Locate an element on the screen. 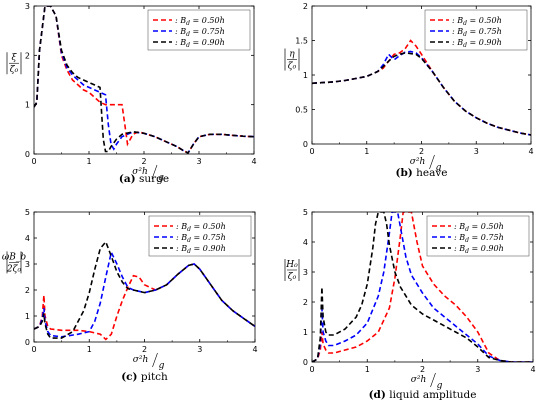 Image resolution: width=550 pixels, height=411 pixels. y-label-numerator: η is located at coordinates (292, 54).